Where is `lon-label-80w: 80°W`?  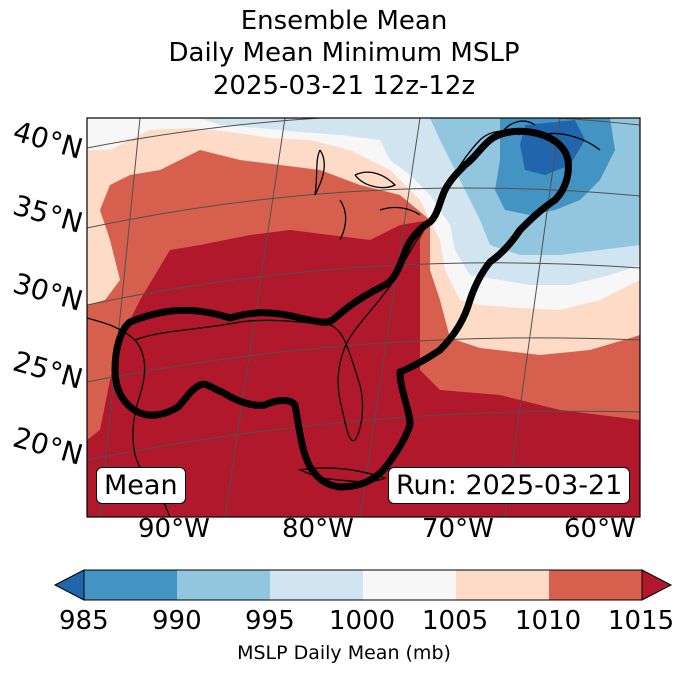 lon-label-80w: 80°W is located at coordinates (318, 529).